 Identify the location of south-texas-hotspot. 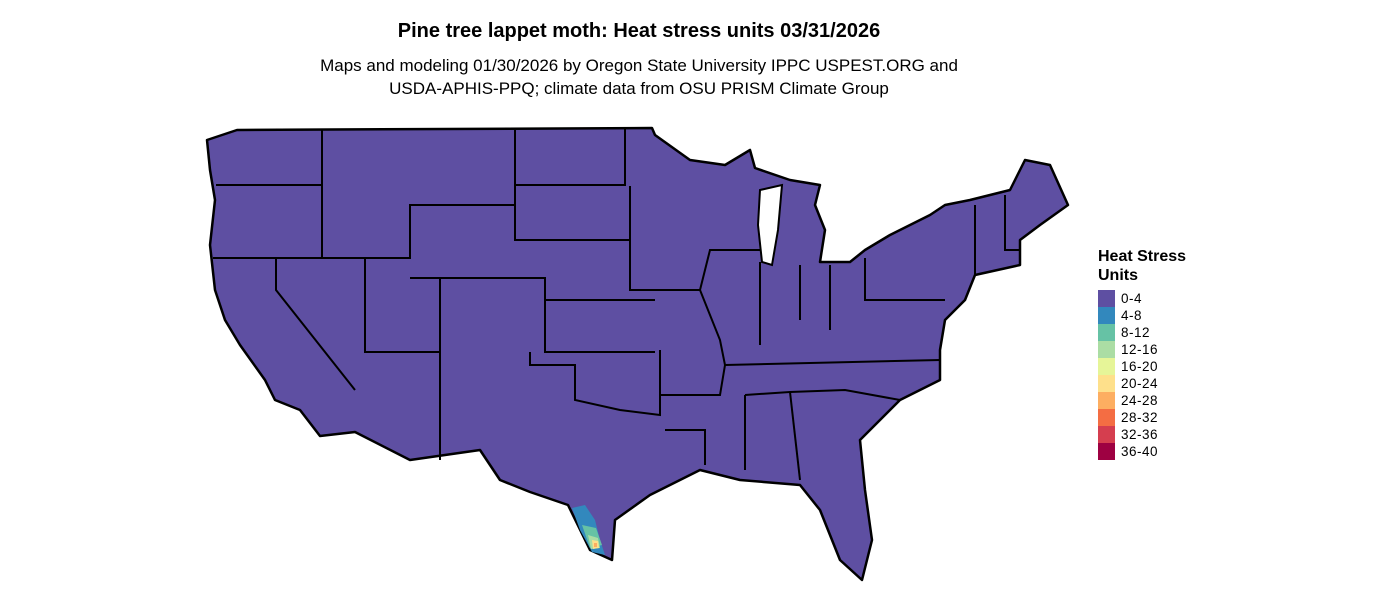
(588, 530).